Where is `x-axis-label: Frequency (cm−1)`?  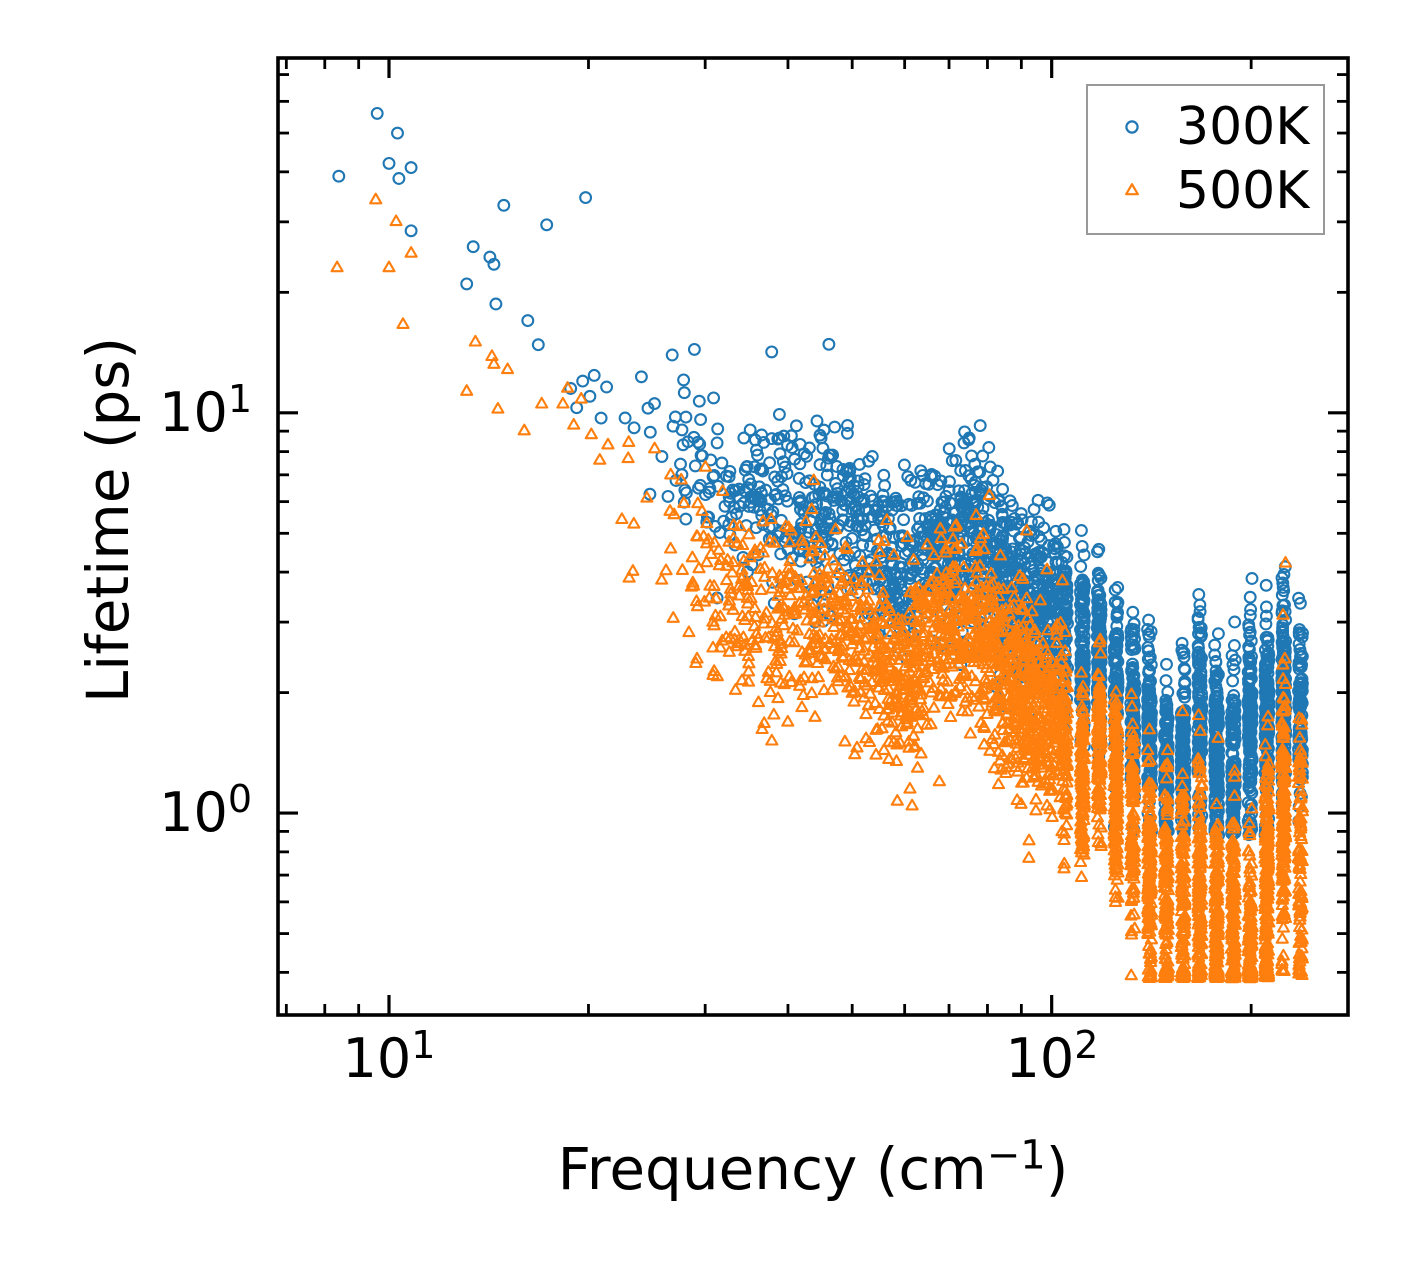
x-axis-label: Frequency (cm−1) is located at coordinates (813, 1167).